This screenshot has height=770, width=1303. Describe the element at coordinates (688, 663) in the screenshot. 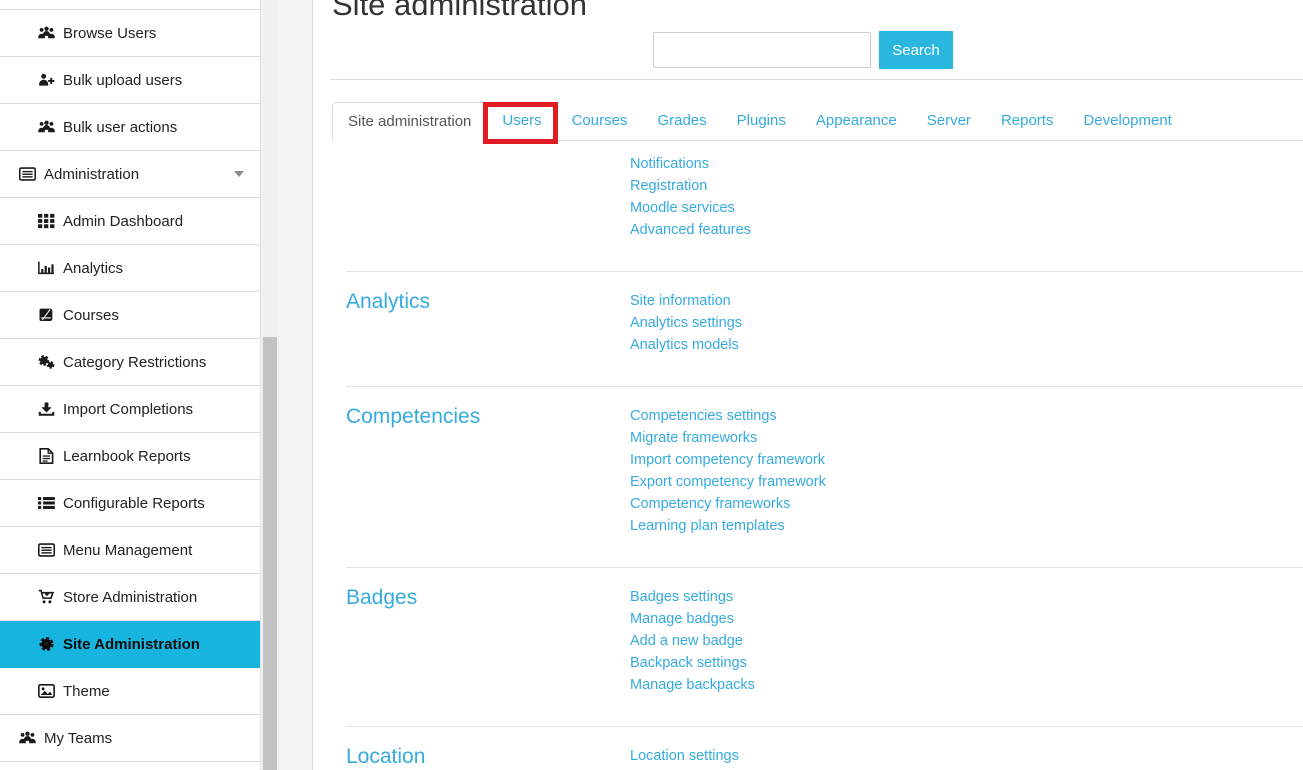

I see `admin-link-backpack-settings: Backpack settings` at that location.